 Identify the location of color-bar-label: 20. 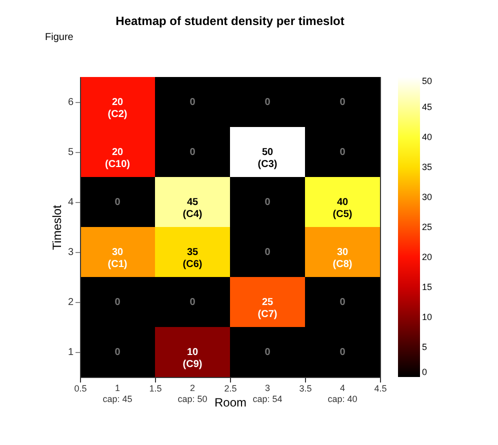
(427, 257).